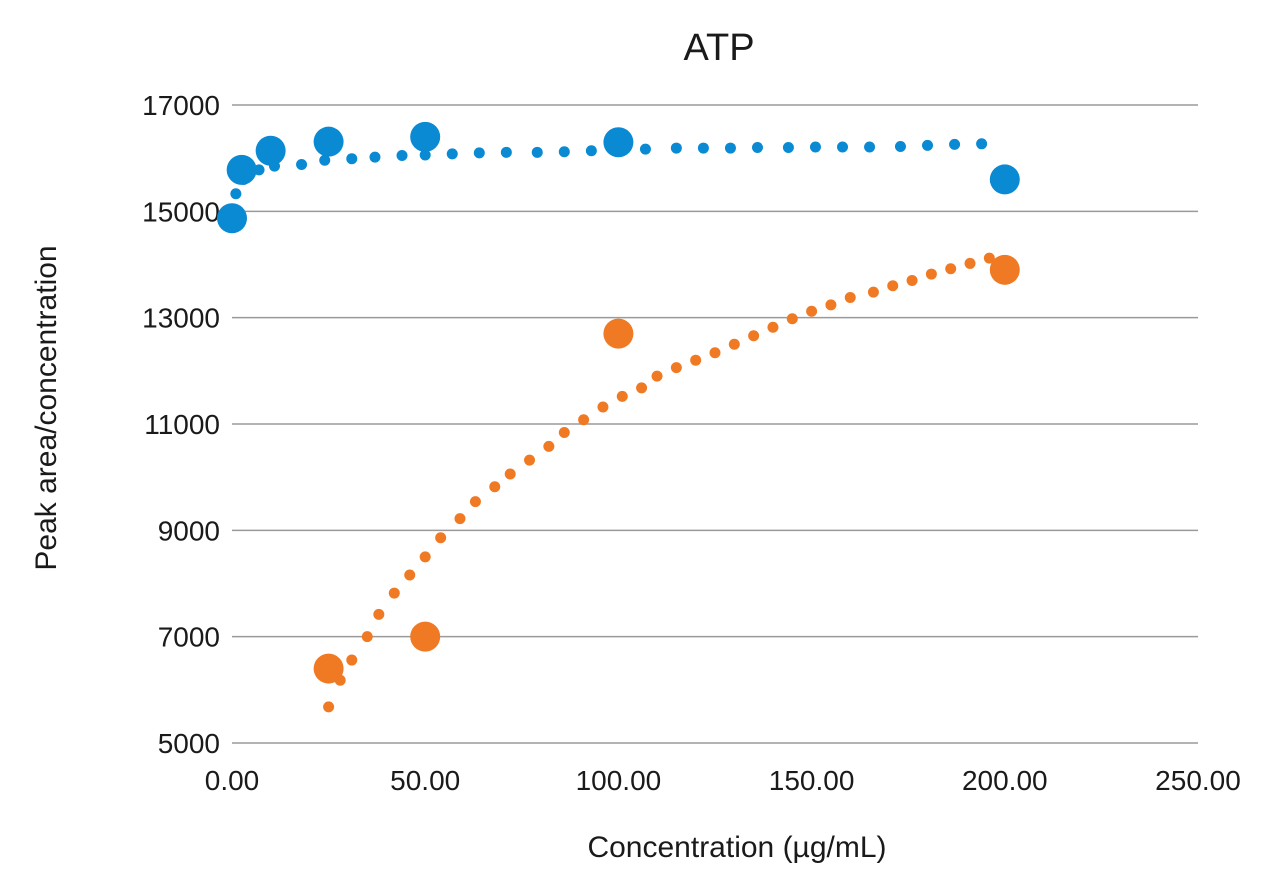 The height and width of the screenshot is (891, 1280). Describe the element at coordinates (181, 211) in the screenshot. I see `y-tick-15000: 15000` at that location.